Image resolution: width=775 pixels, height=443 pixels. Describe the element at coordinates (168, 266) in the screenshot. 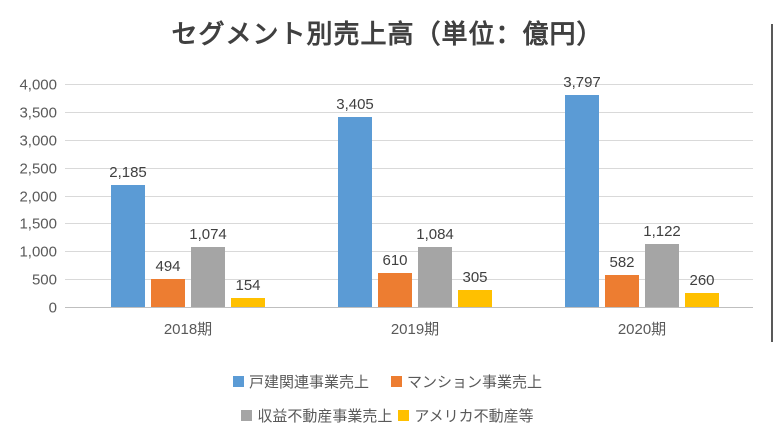

I see `bar-value-label: 494` at that location.